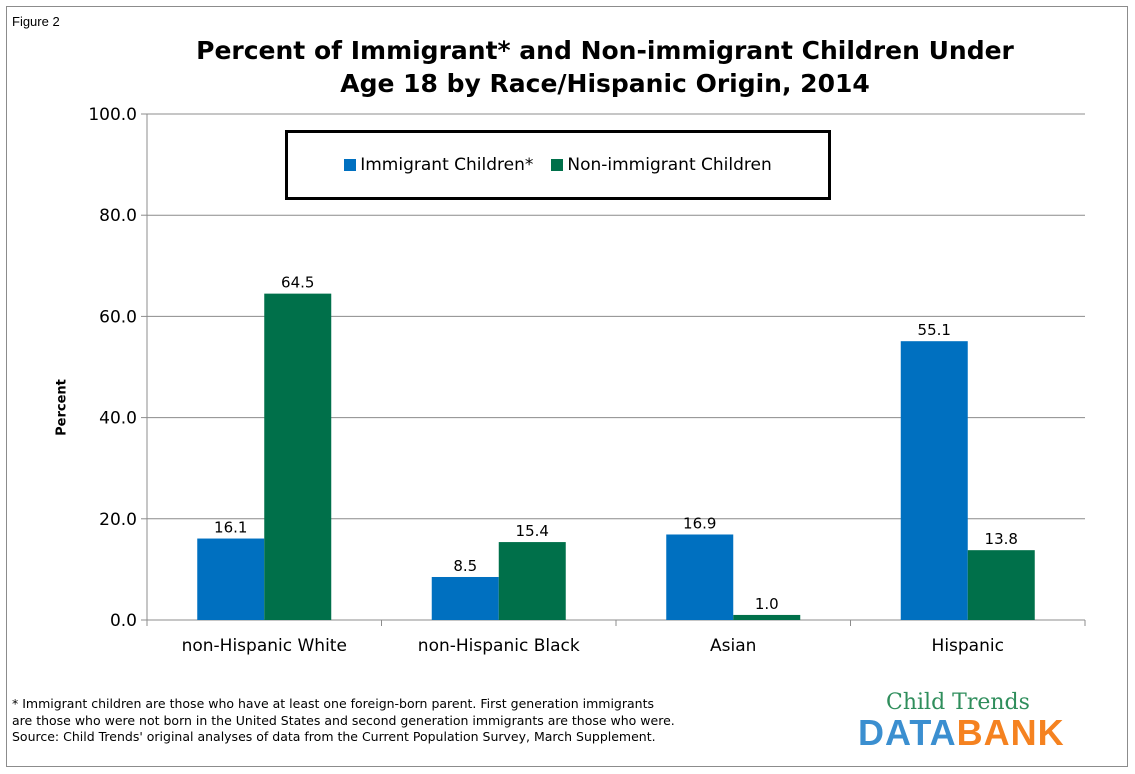 The height and width of the screenshot is (774, 1135). Describe the element at coordinates (605, 83) in the screenshot. I see `chart-title-line-2: Age 18 by Race/Hispanic Origin, 2014` at that location.